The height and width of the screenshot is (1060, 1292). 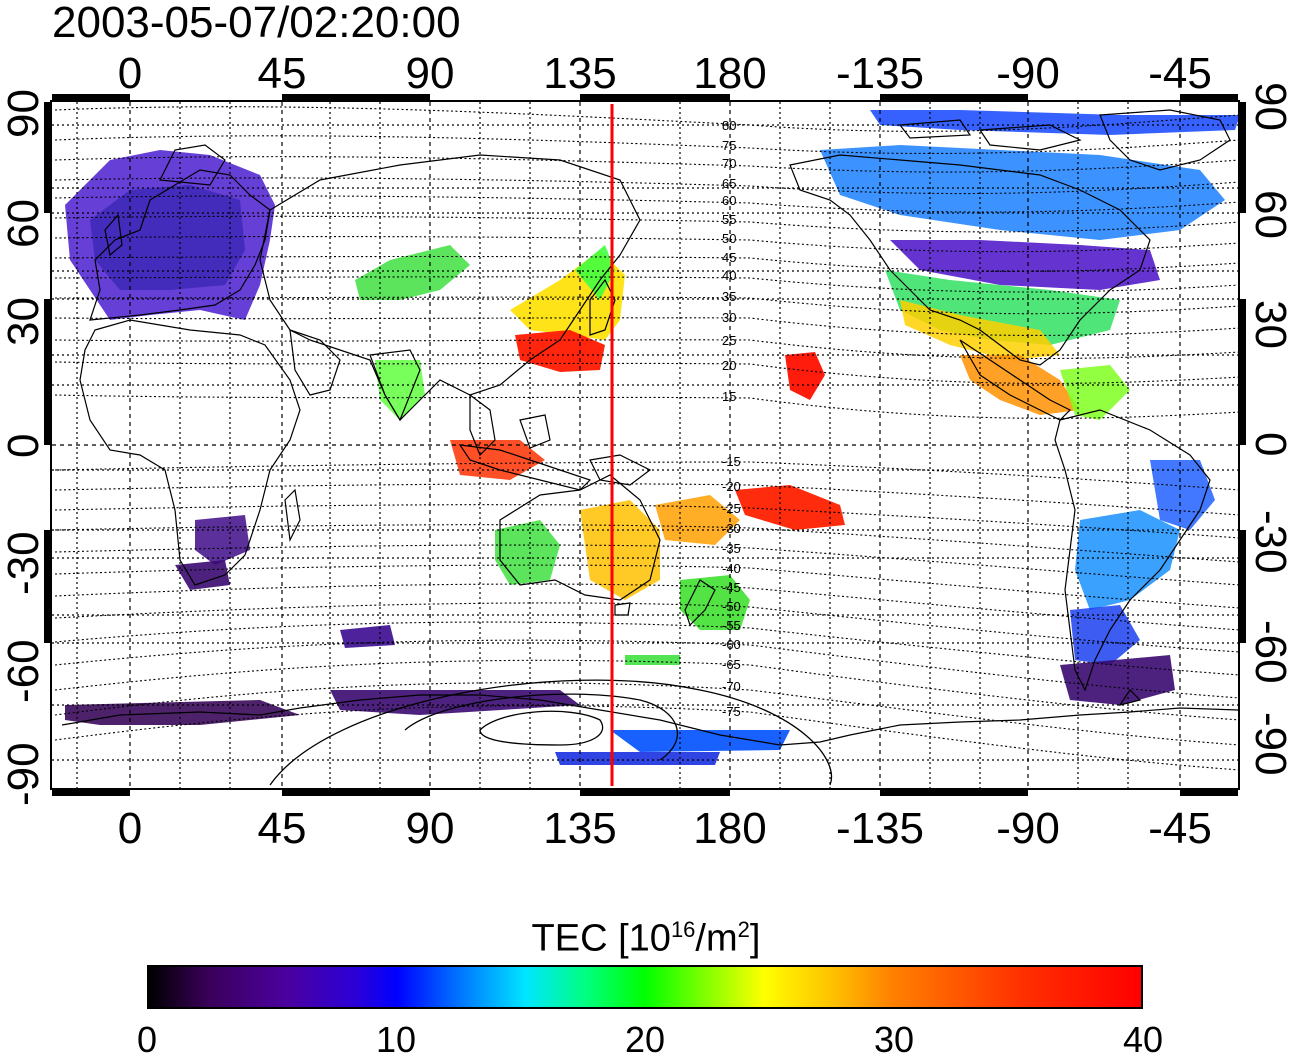 What do you see at coordinates (731, 625) in the screenshot?
I see `mlat-label: -55` at bounding box center [731, 625].